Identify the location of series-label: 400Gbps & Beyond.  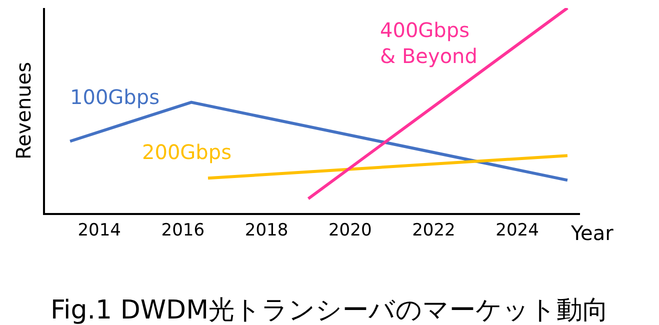
(429, 43).